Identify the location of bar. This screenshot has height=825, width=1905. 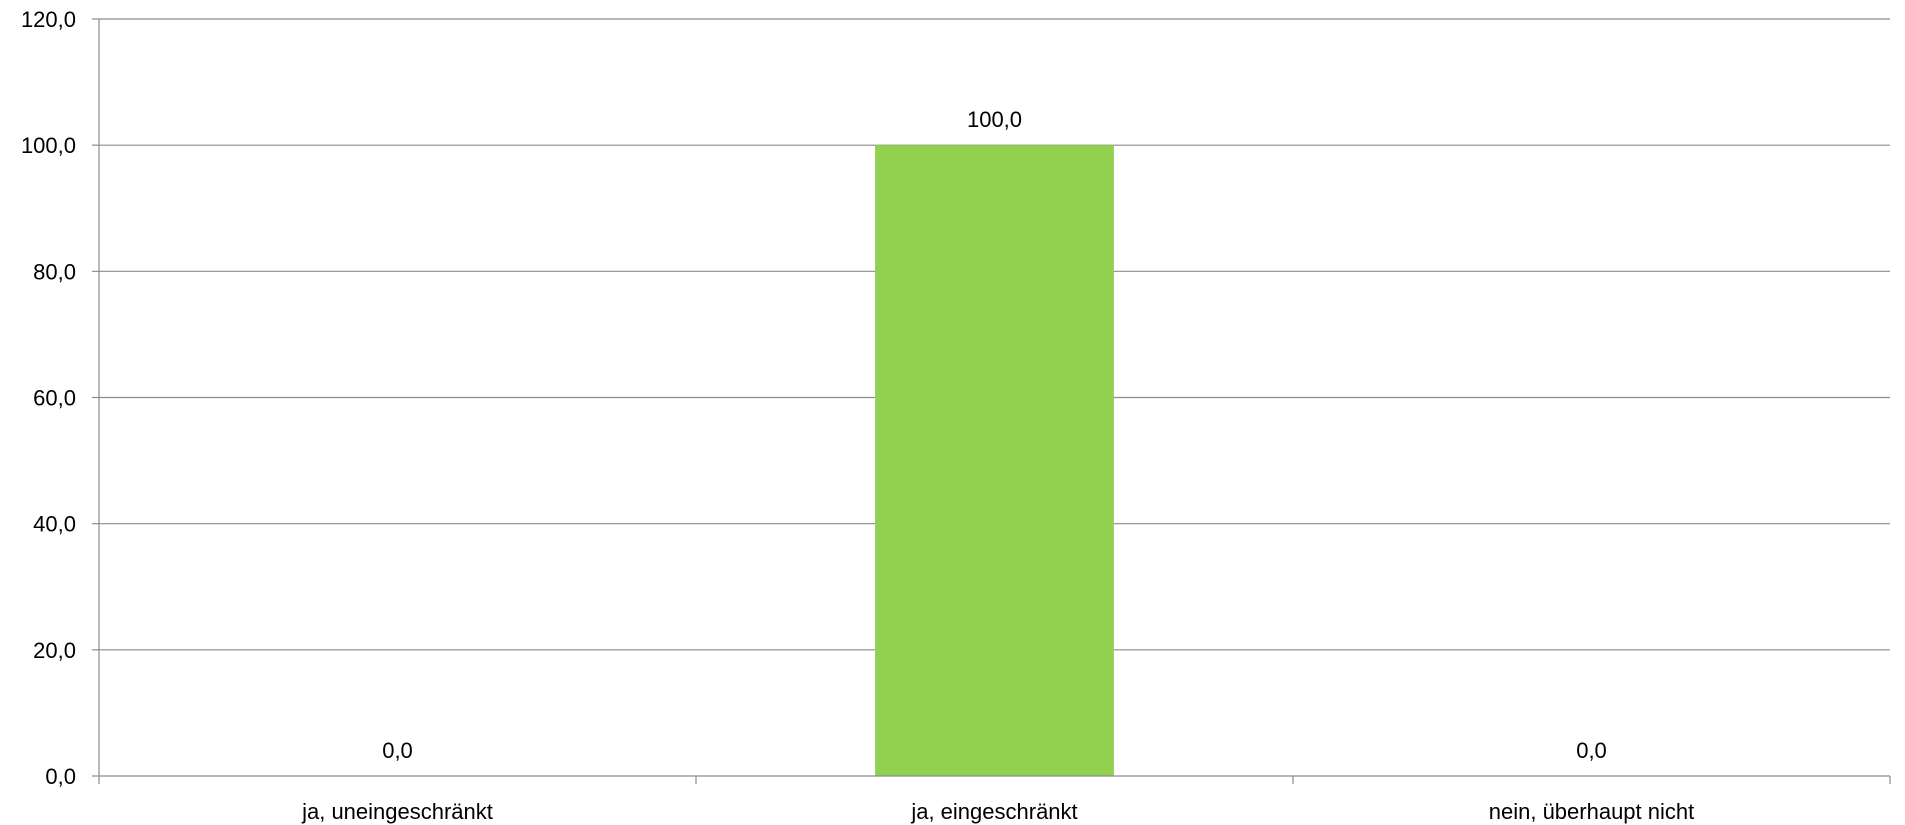
(994, 460).